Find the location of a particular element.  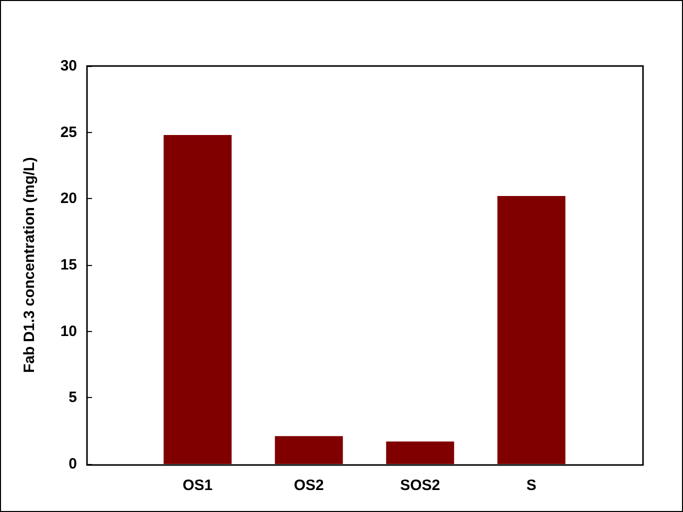

y-tick-label: 15 is located at coordinates (68, 265).